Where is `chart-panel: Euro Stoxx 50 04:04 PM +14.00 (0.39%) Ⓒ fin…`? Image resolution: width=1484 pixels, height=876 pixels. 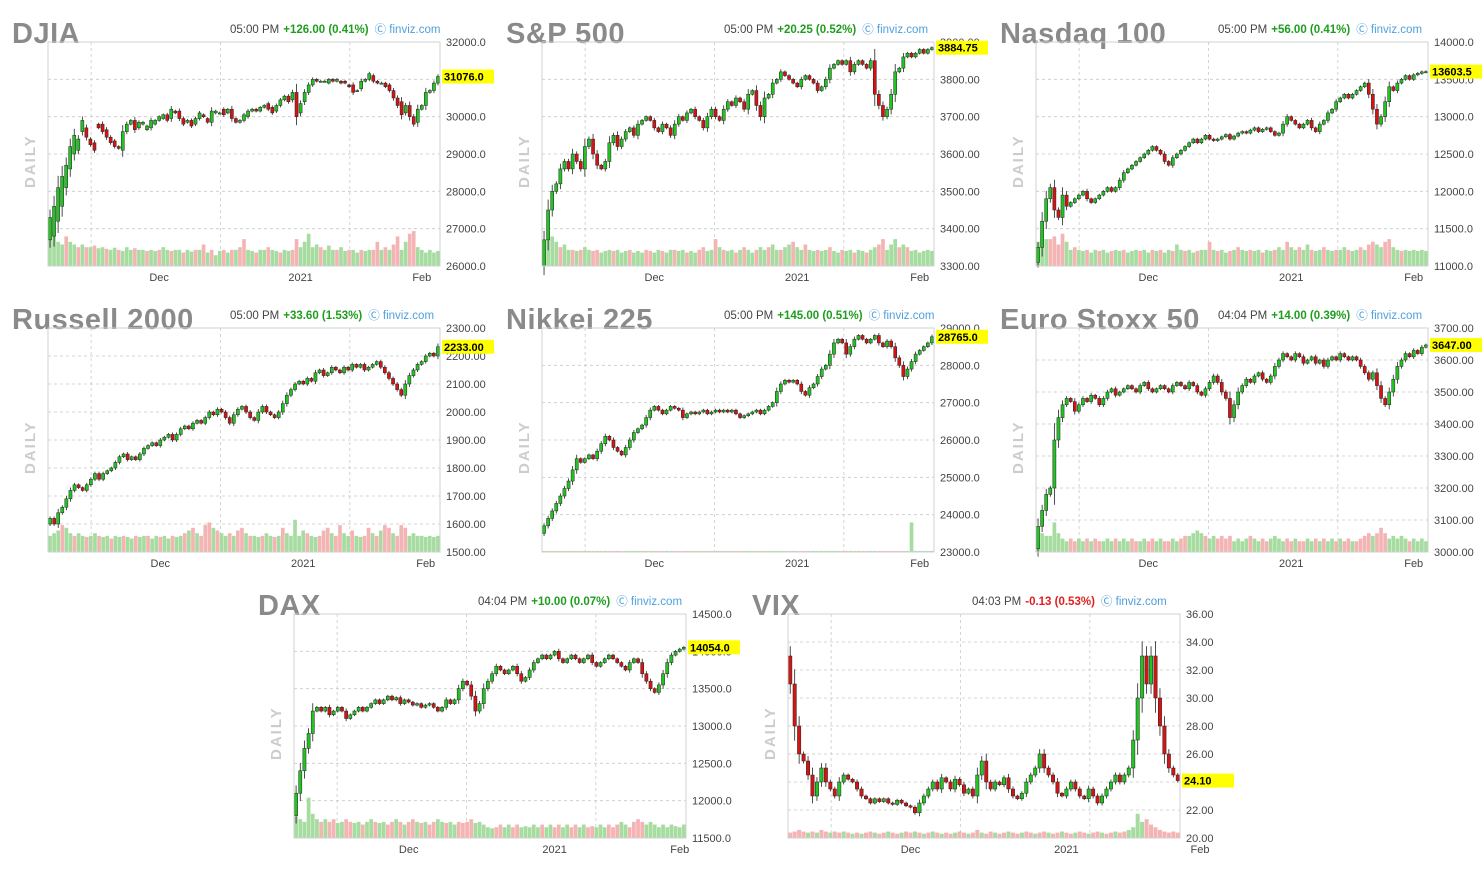
chart-panel: Euro Stoxx 50 04:04 PM +14.00 (0.39%) Ⓒ fin… is located at coordinates (1242, 446).